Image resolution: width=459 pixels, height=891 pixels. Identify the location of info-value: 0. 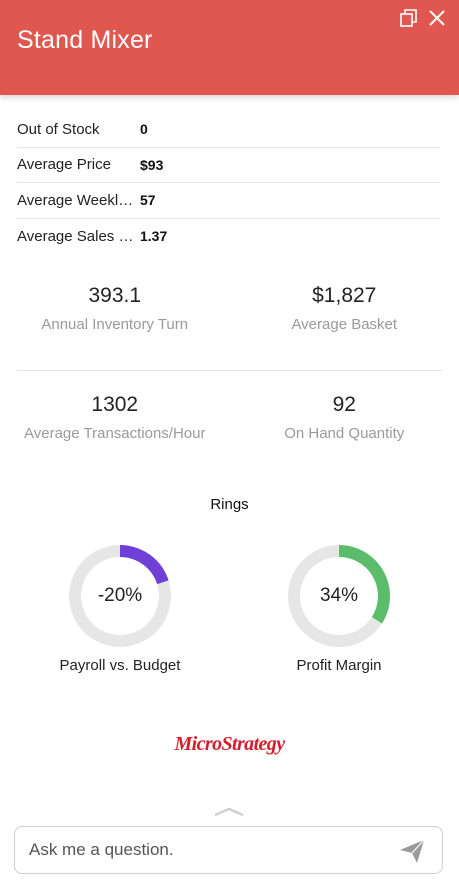
(144, 129).